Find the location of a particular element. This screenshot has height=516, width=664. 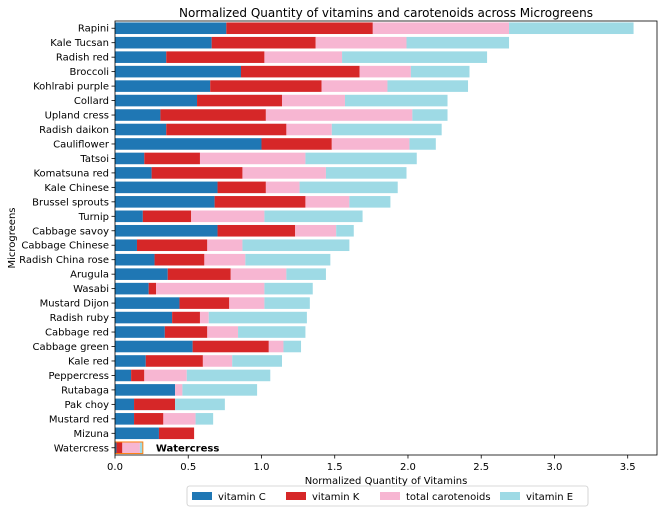

x-tick-label: 3.0 is located at coordinates (555, 467).